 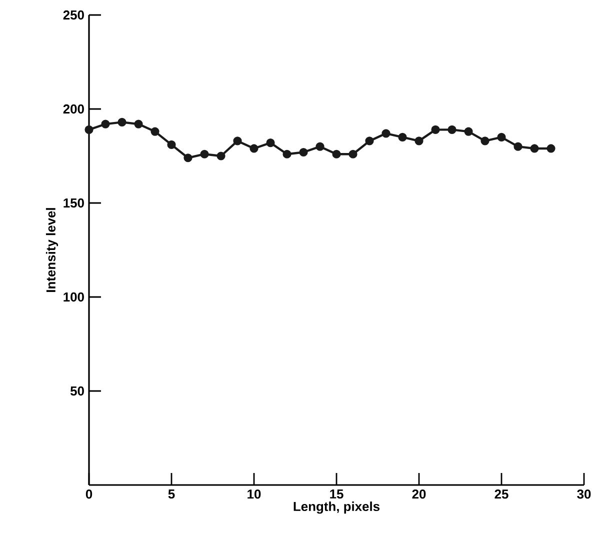 What do you see at coordinates (171, 494) in the screenshot?
I see `x-tick-label: 5` at bounding box center [171, 494].